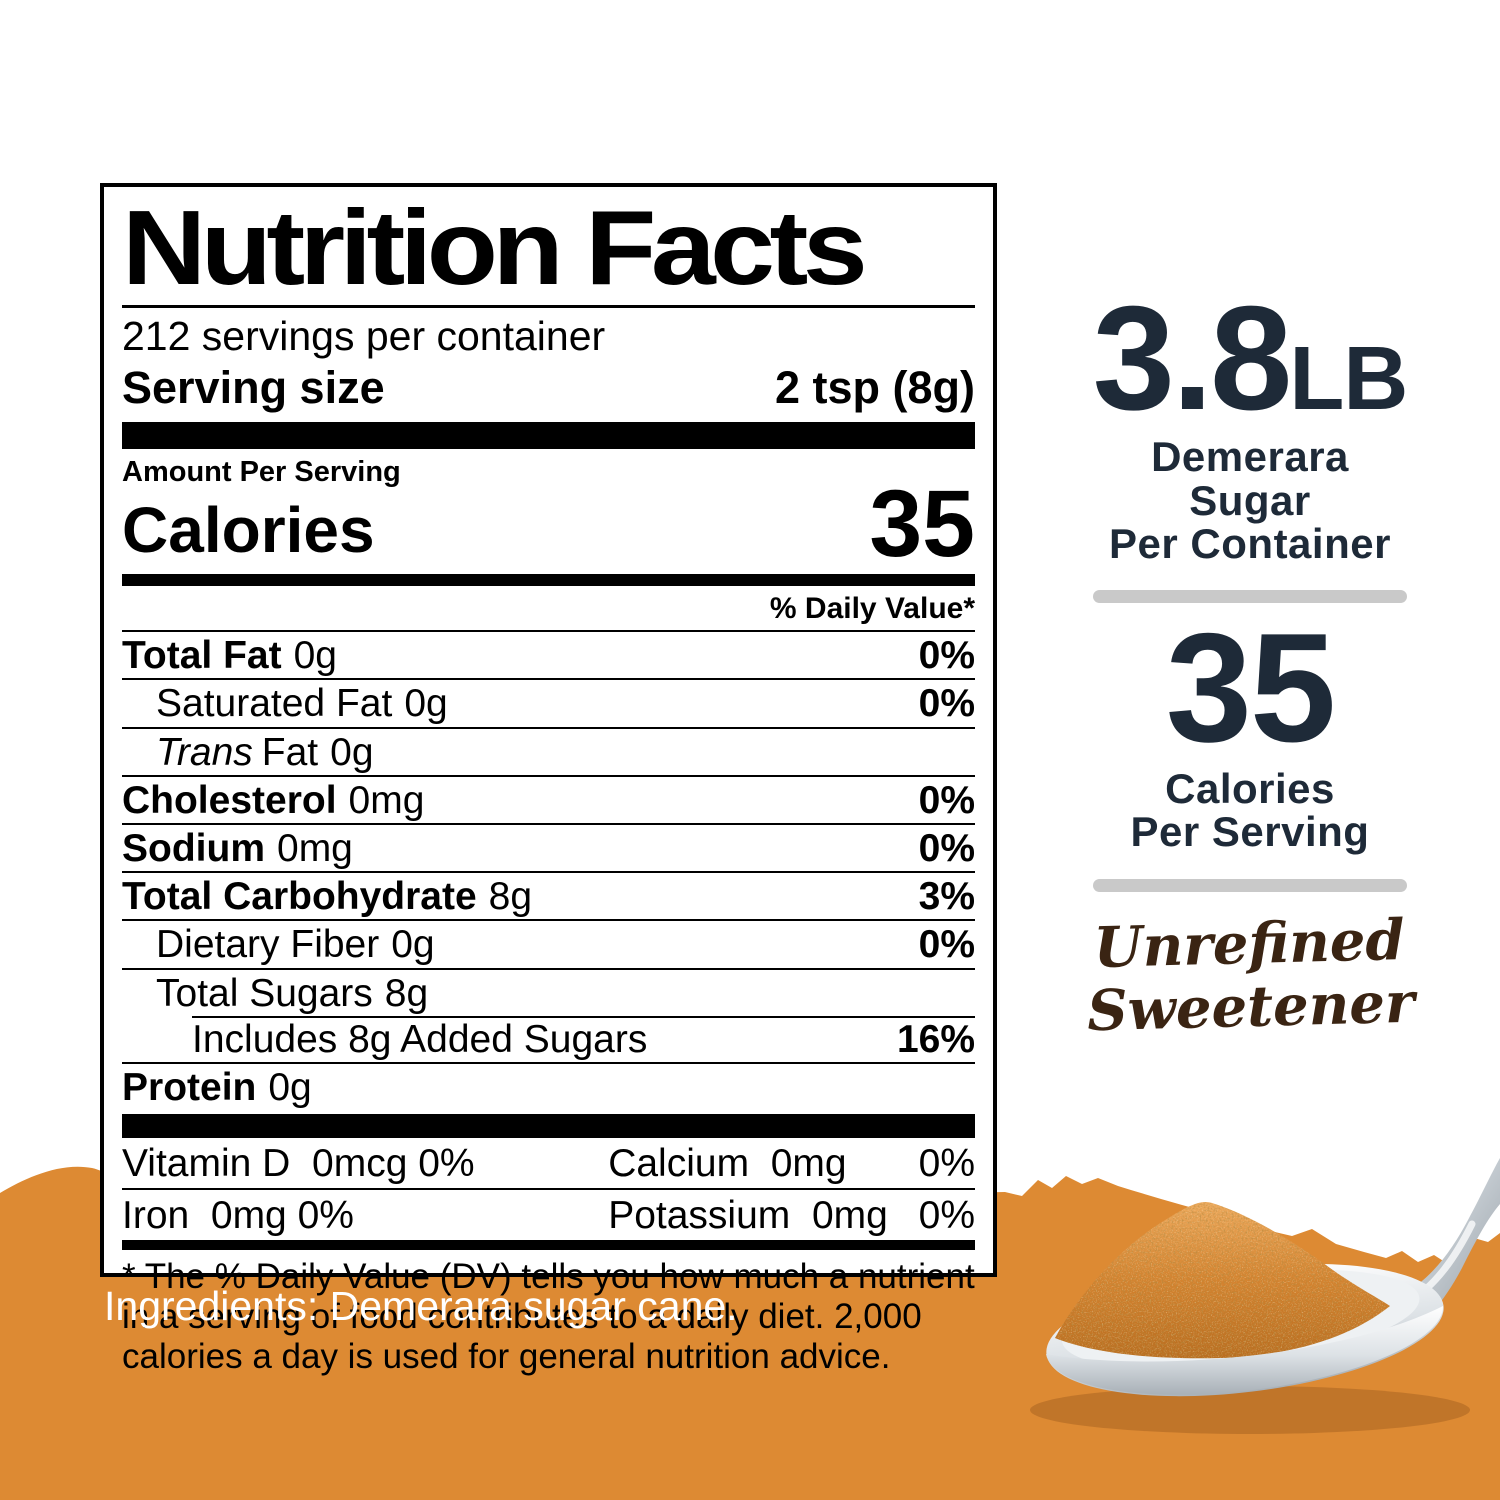 The width and height of the screenshot is (1500, 1500). What do you see at coordinates (364, 335) in the screenshot?
I see `servings-per-container: 212 servings per container` at bounding box center [364, 335].